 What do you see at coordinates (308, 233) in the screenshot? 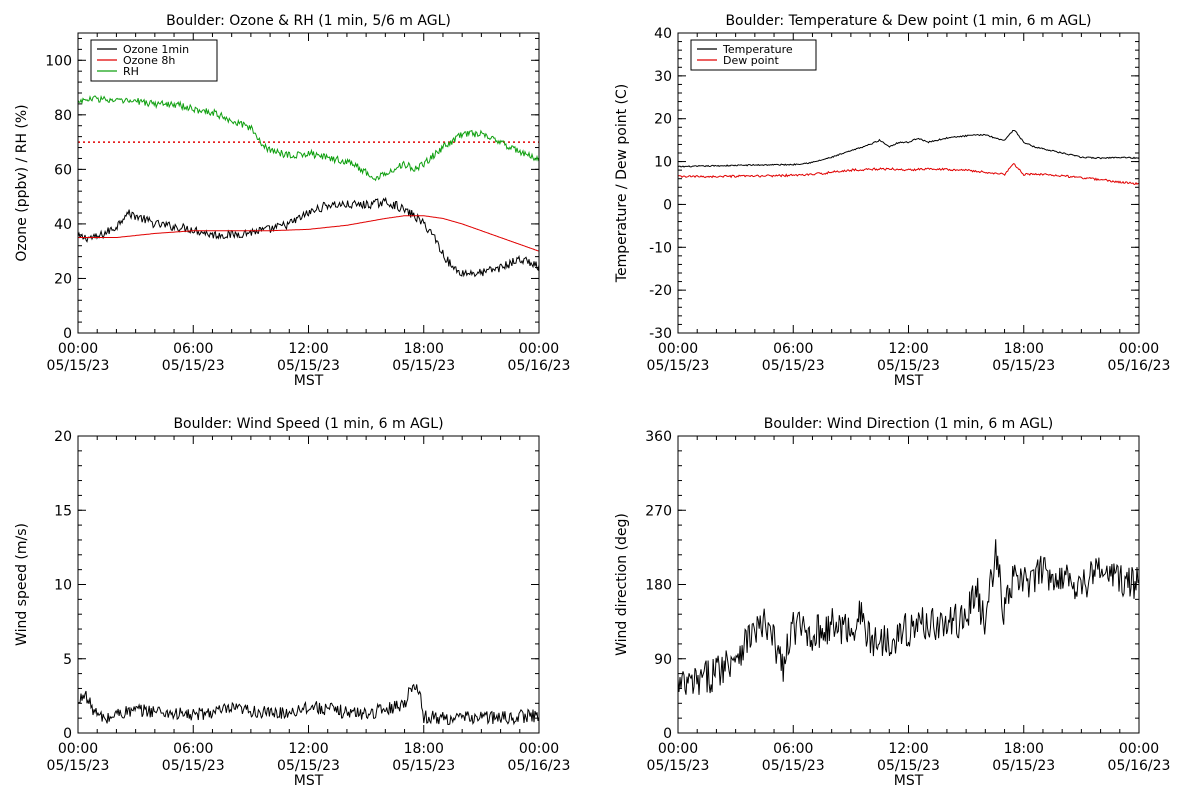
I see `series-line-ozone-8h` at bounding box center [308, 233].